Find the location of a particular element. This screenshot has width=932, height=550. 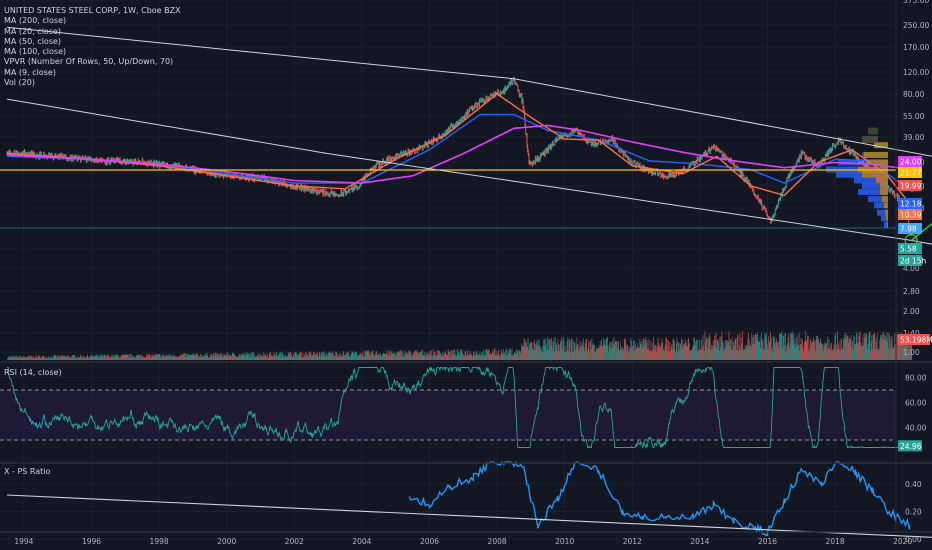

volume-profile-down is located at coordinates (871, 185).